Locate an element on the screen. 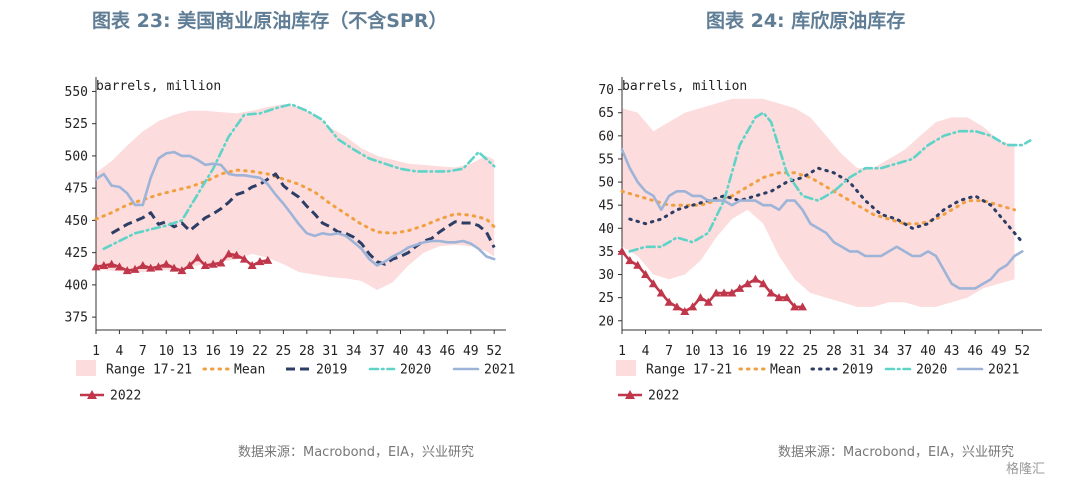  legend-label-range: Range 17-21 is located at coordinates (689, 370).